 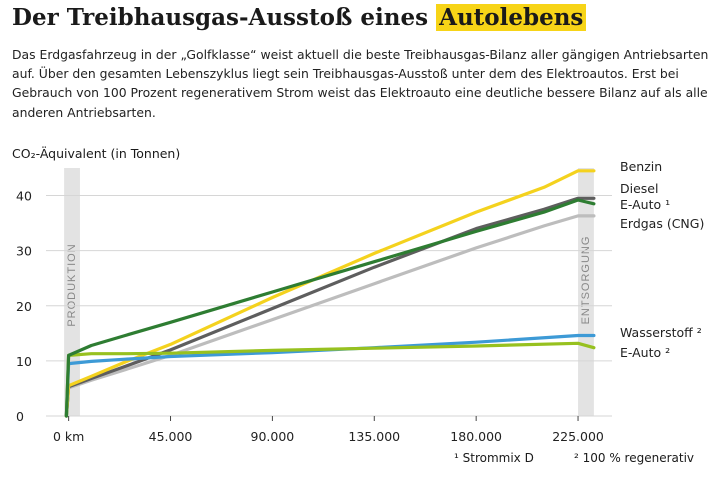 I want to click on series-line-wasserstoff, so click(x=330, y=375).